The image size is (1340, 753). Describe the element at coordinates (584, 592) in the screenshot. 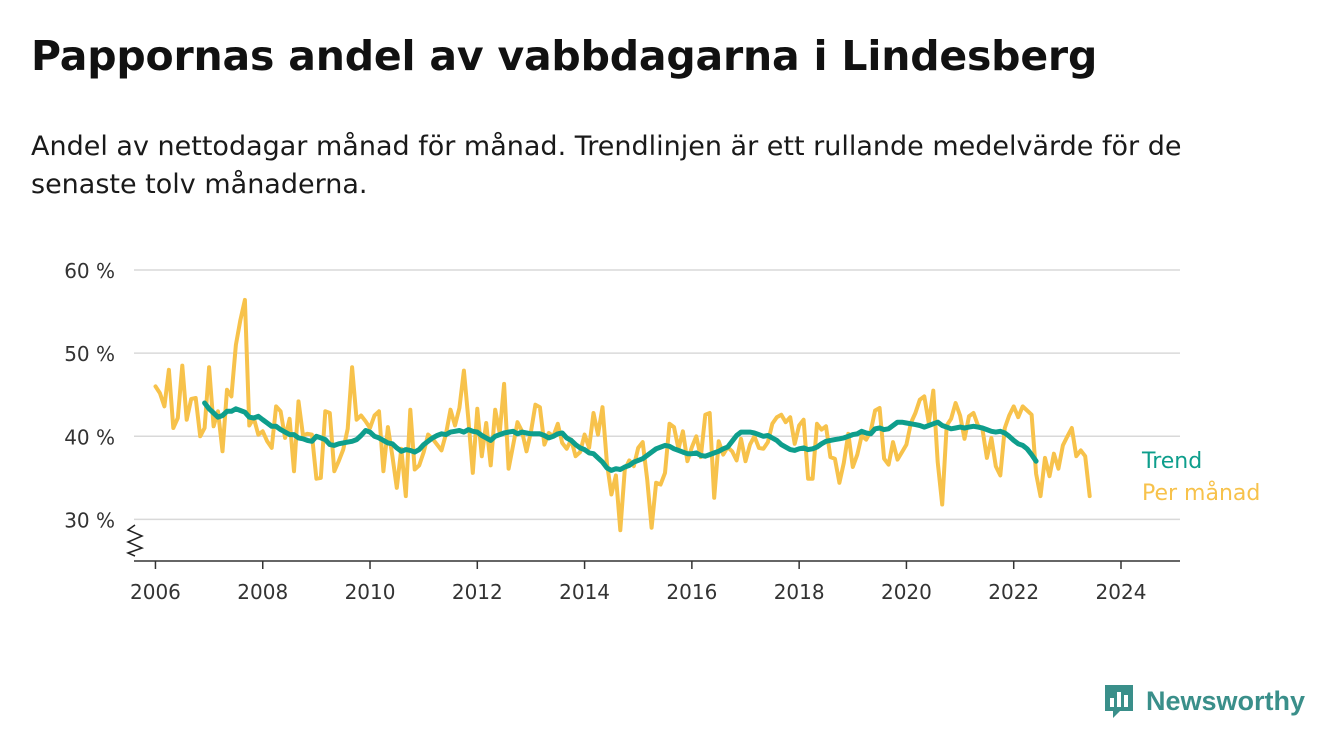

I see `x-tick-label: 2014` at that location.